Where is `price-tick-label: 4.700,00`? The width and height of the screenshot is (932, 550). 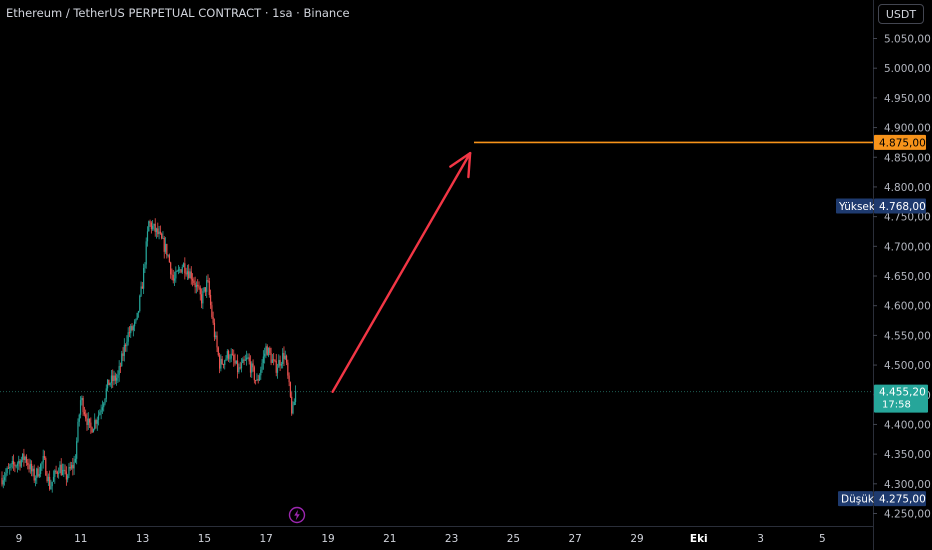
price-tick-label: 4.700,00 is located at coordinates (907, 247).